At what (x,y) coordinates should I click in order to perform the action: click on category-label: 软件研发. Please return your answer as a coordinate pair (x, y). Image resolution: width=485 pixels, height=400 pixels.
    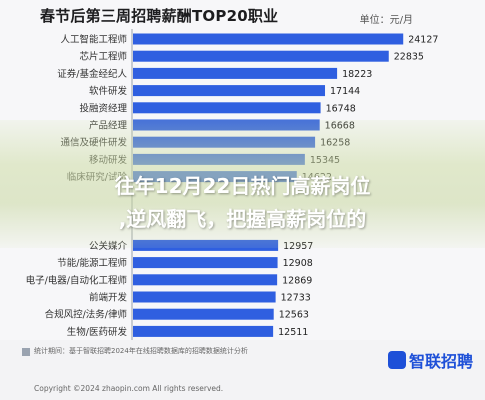
    Looking at the image, I should click on (108, 91).